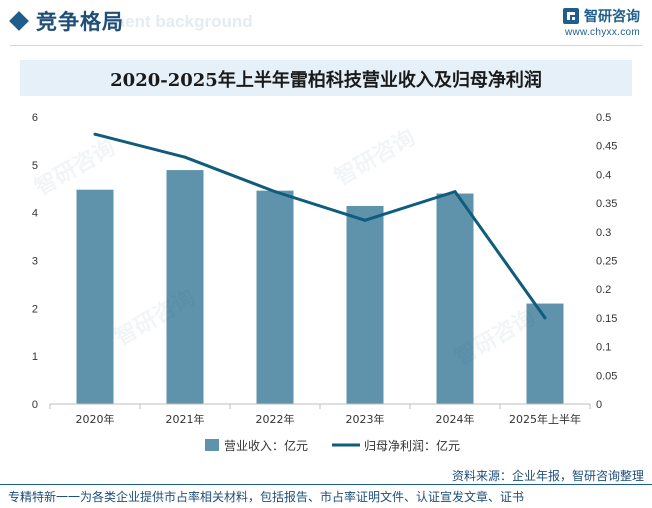  Describe the element at coordinates (545, 419) in the screenshot. I see `x-tick-label: 2025年上半年` at that location.